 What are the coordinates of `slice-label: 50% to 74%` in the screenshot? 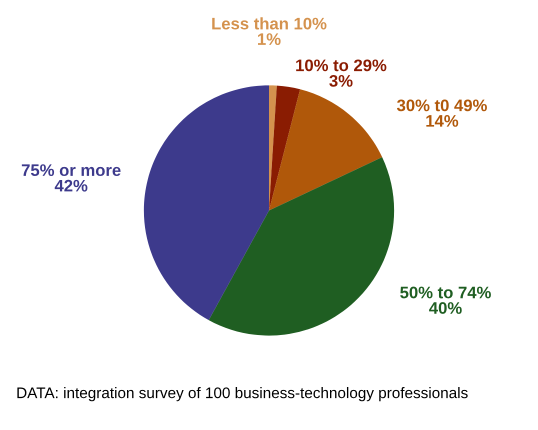 It's located at (445, 292).